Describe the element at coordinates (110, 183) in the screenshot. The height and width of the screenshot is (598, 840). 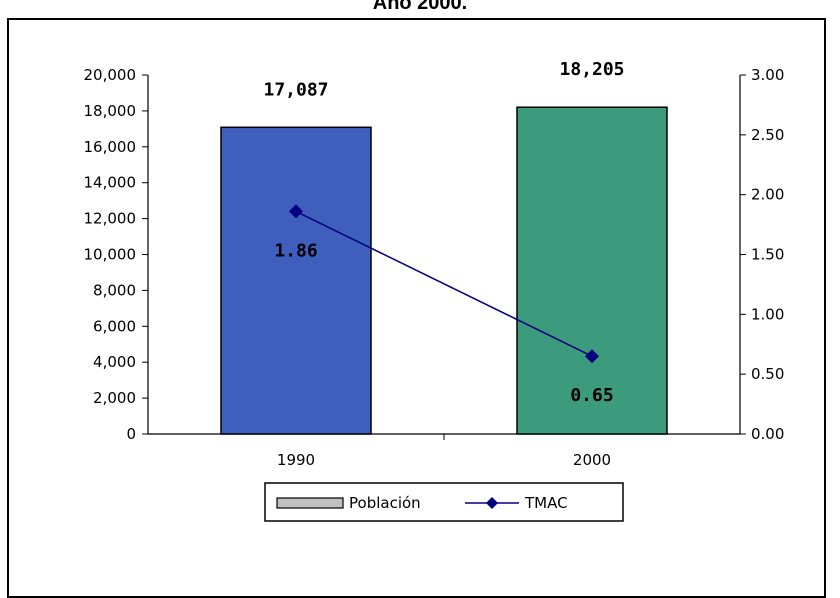
I see `left-y-tick-label: 14,000` at that location.